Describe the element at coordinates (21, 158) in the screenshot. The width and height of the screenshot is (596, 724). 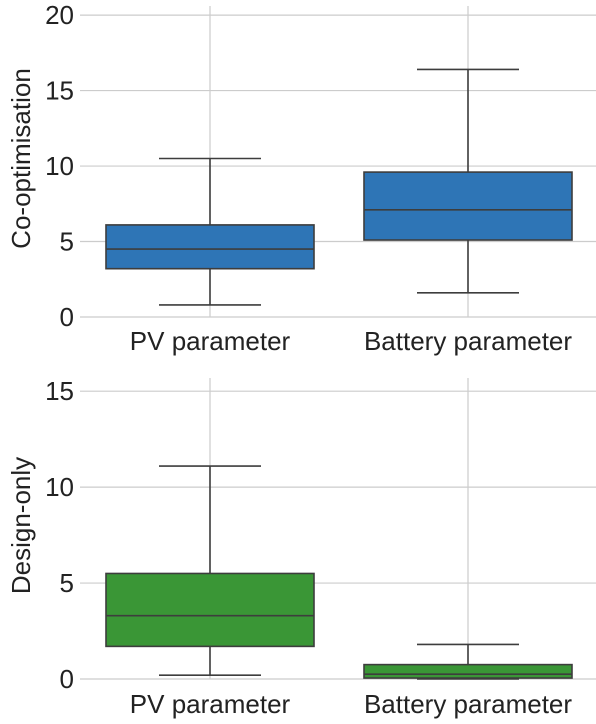
I see `y-axis-title: Co-optimisation` at that location.